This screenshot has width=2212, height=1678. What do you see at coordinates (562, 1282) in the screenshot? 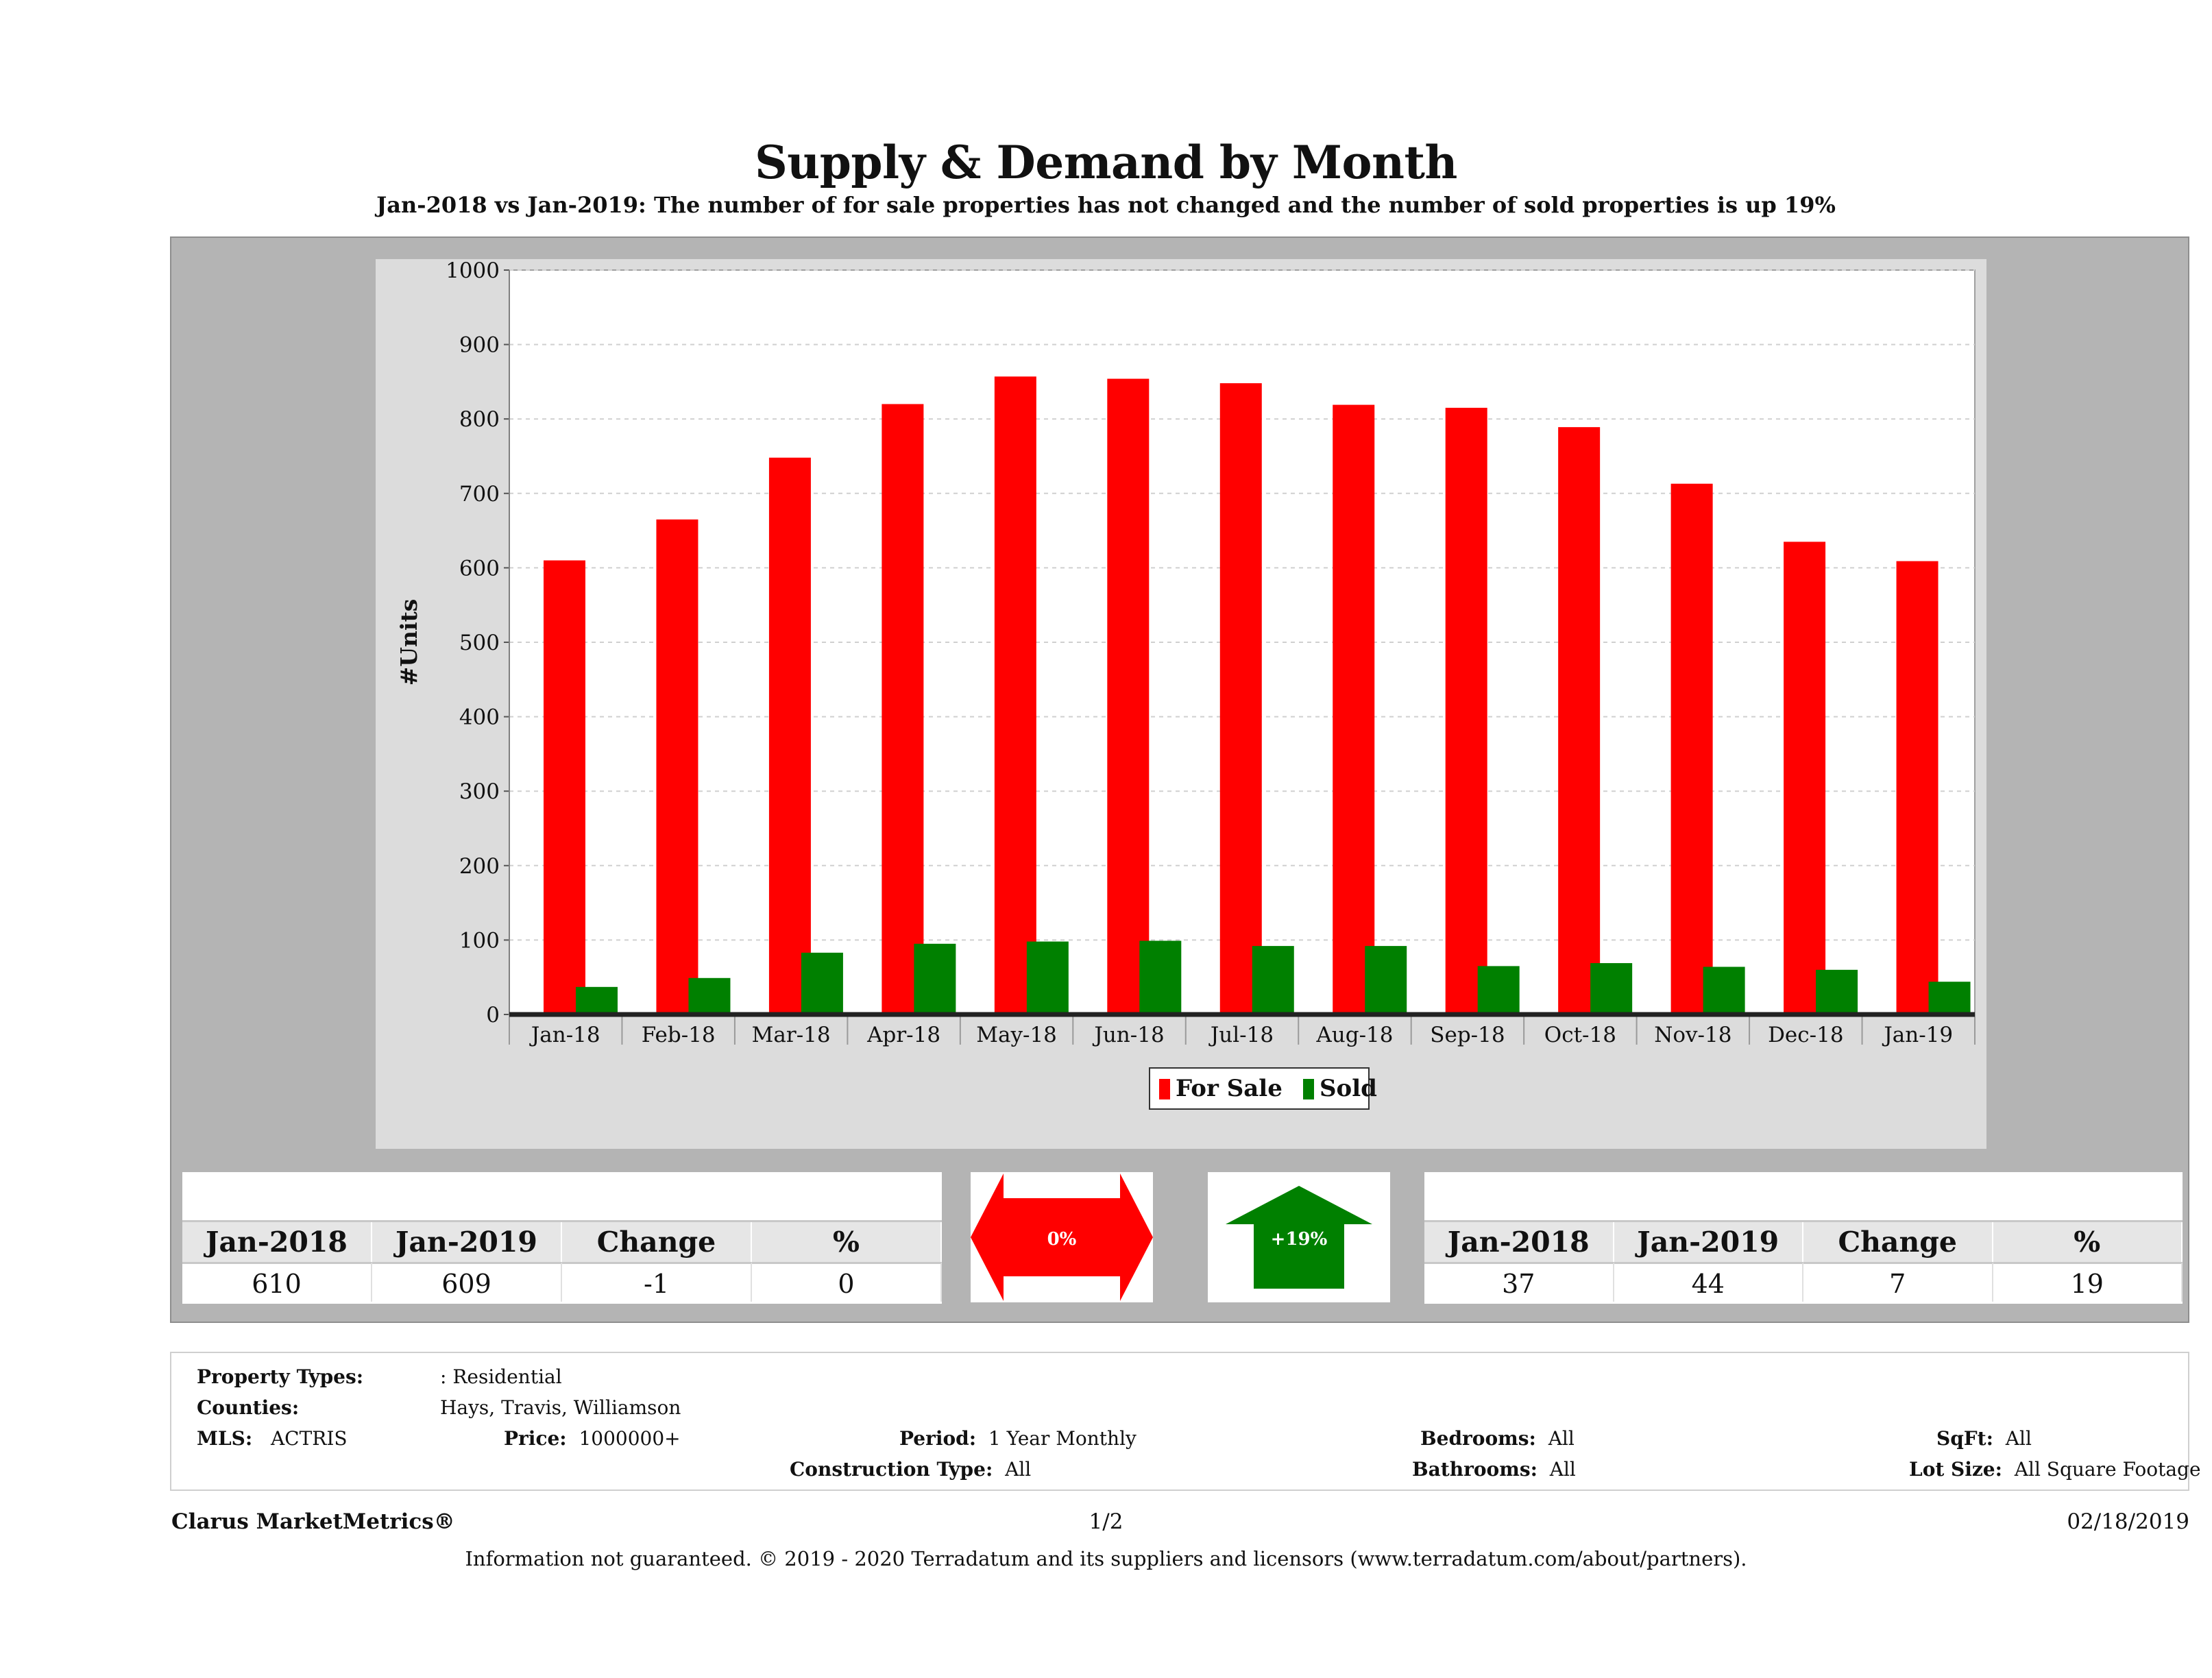
I see `for-sale-stats-values: 610 609 -1 0` at bounding box center [562, 1282].